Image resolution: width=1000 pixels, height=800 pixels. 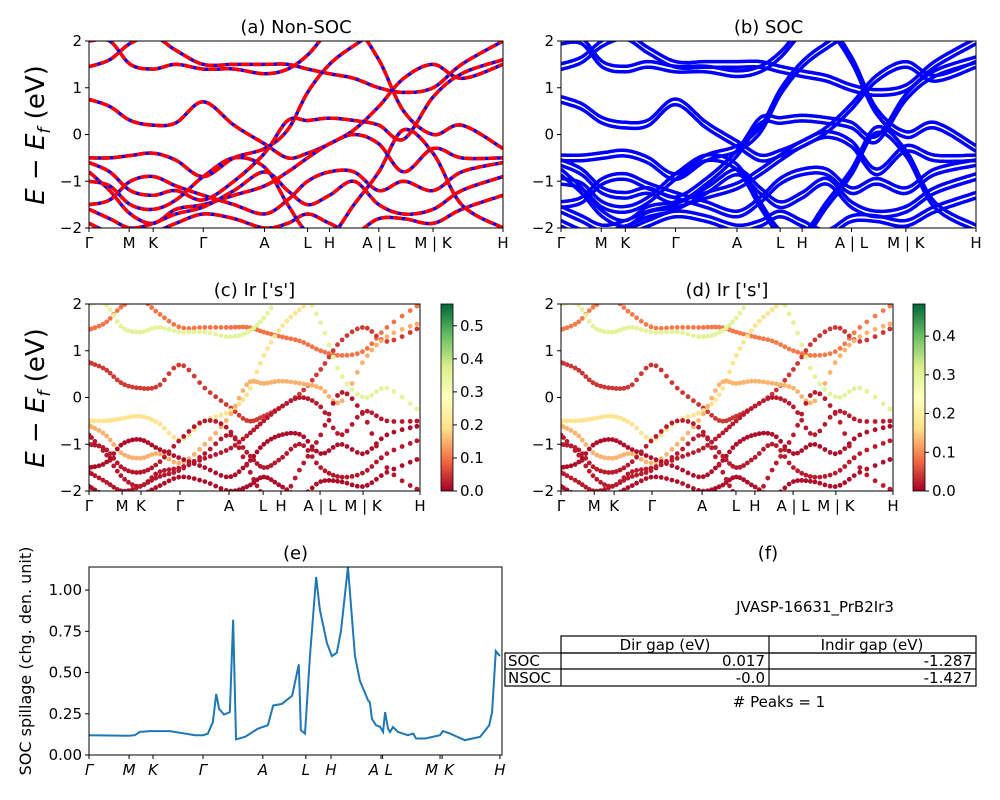 What do you see at coordinates (229, 506) in the screenshot?
I see `x-tick-label: A` at bounding box center [229, 506].